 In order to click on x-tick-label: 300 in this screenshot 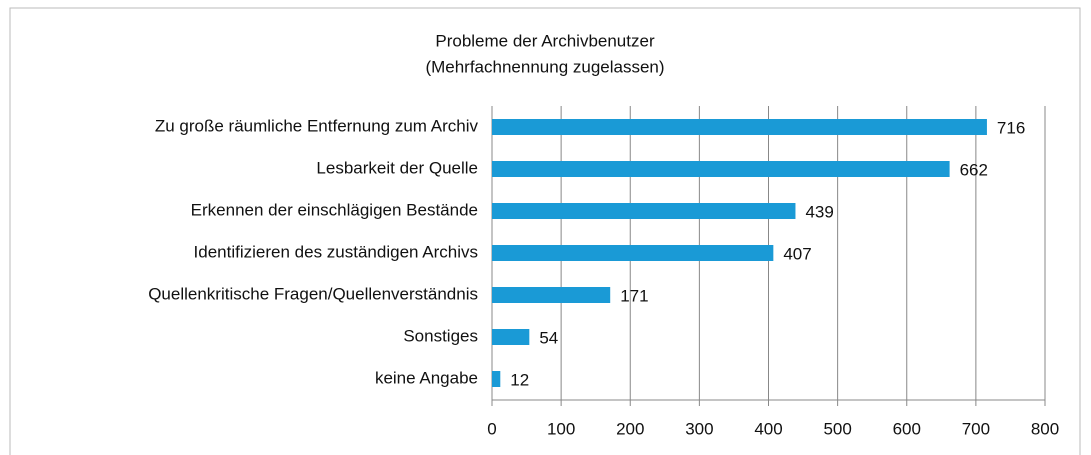, I will do `click(699, 428)`.